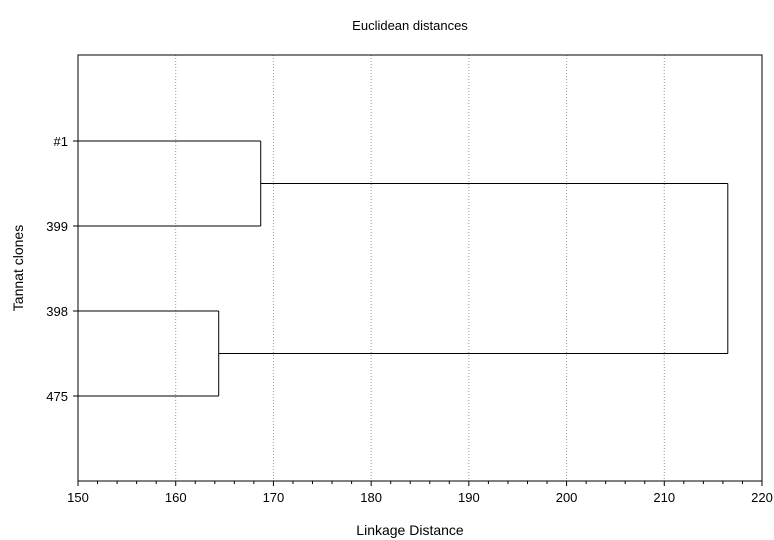  I want to click on y-axis: #1 399 398 475, so click(62, 269).